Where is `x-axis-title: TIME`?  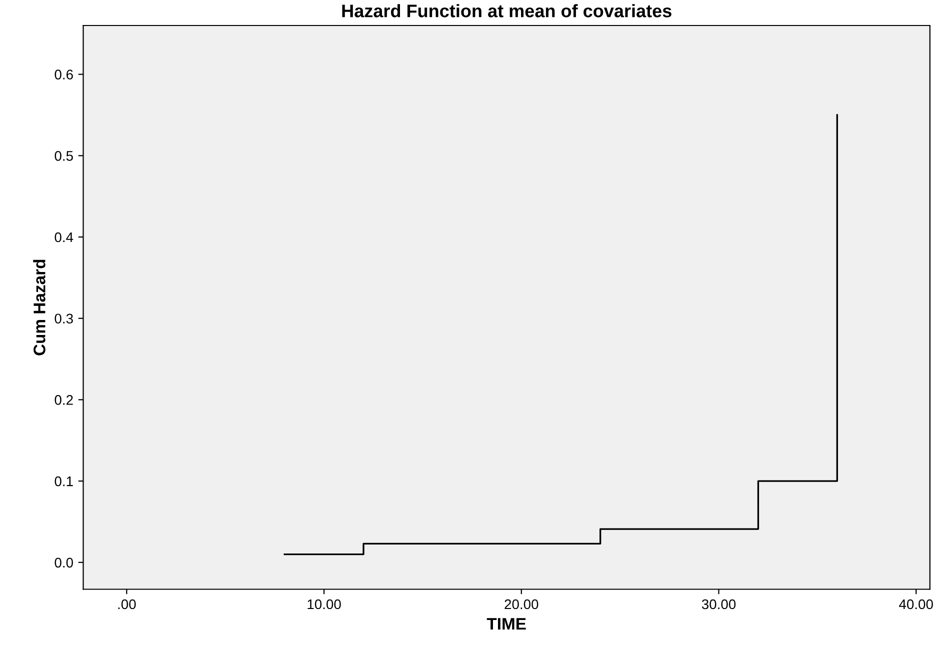
x-axis-title: TIME is located at coordinates (506, 624).